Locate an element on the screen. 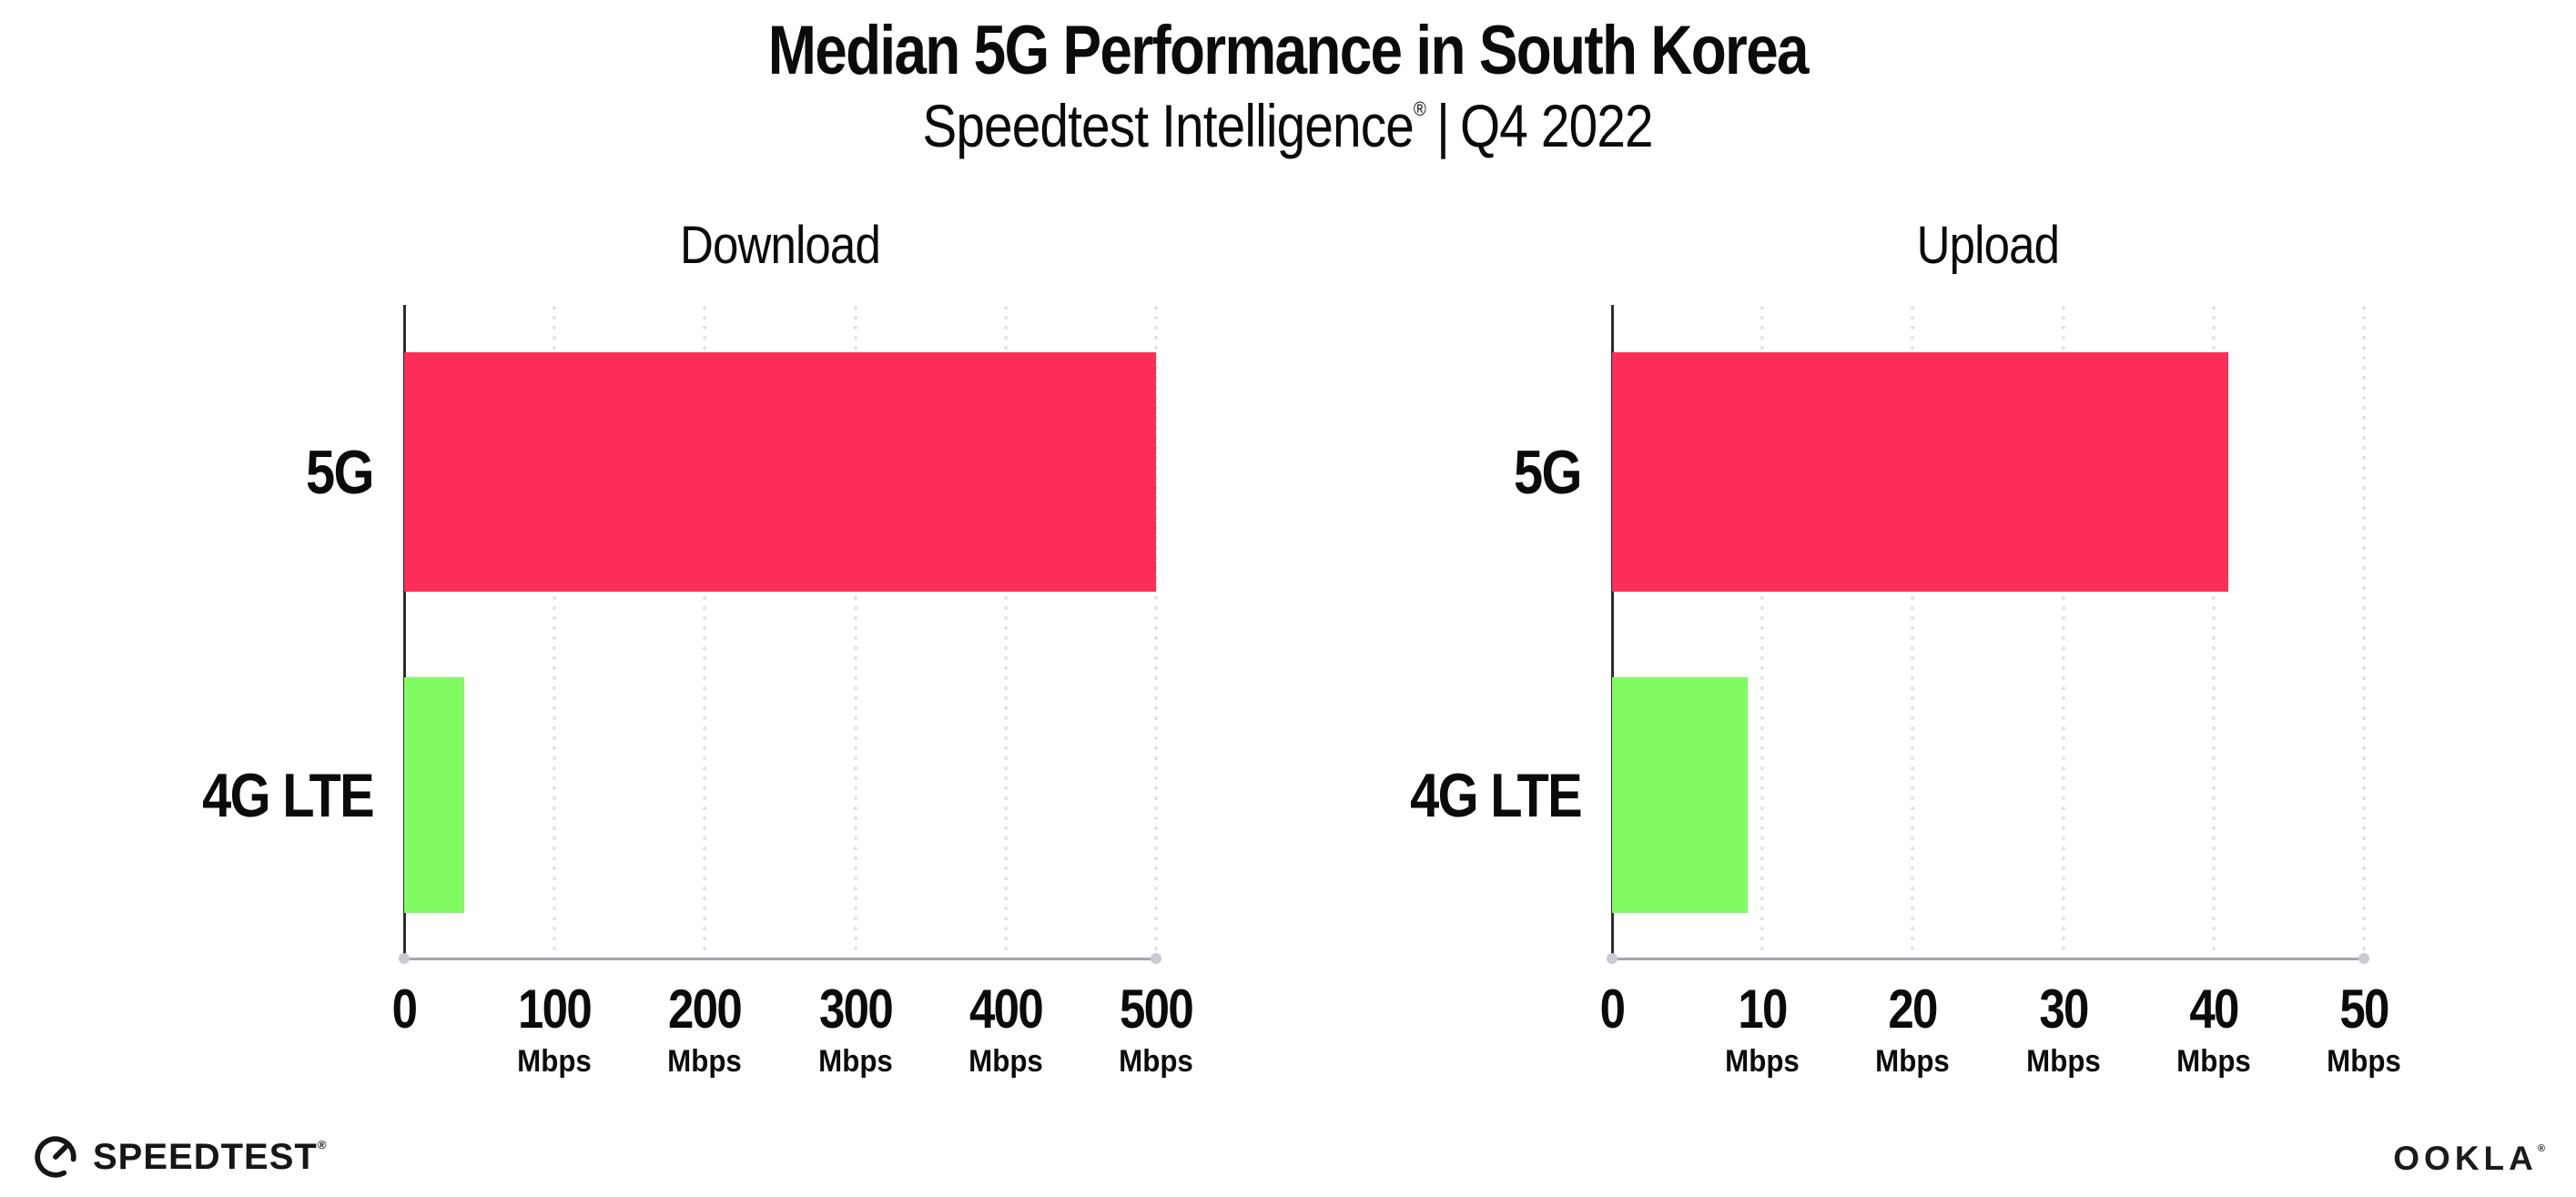 Image resolution: width=2576 pixels, height=1197 pixels. x-tick-value: 500 is located at coordinates (1157, 1010).